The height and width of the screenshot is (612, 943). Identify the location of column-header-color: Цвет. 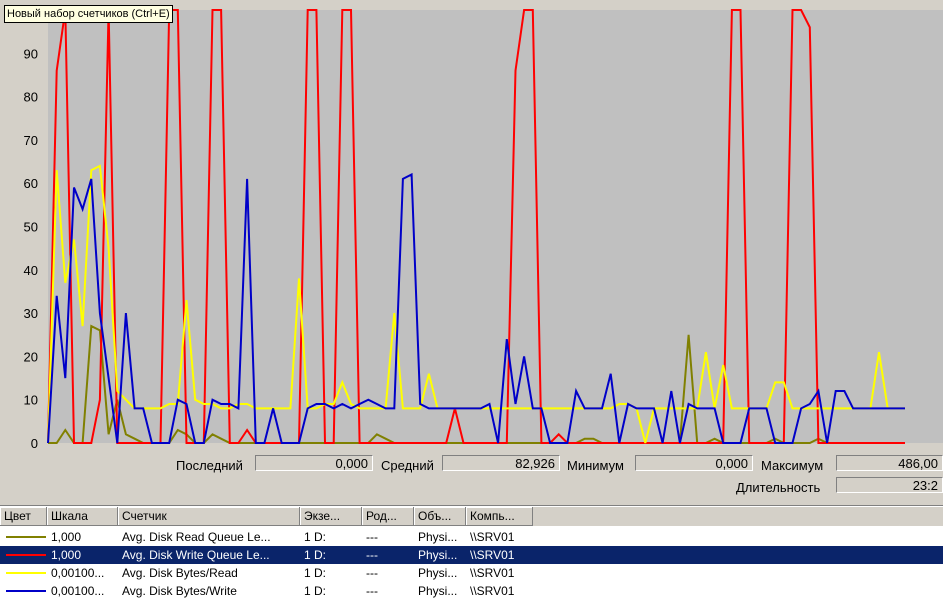
(23, 516).